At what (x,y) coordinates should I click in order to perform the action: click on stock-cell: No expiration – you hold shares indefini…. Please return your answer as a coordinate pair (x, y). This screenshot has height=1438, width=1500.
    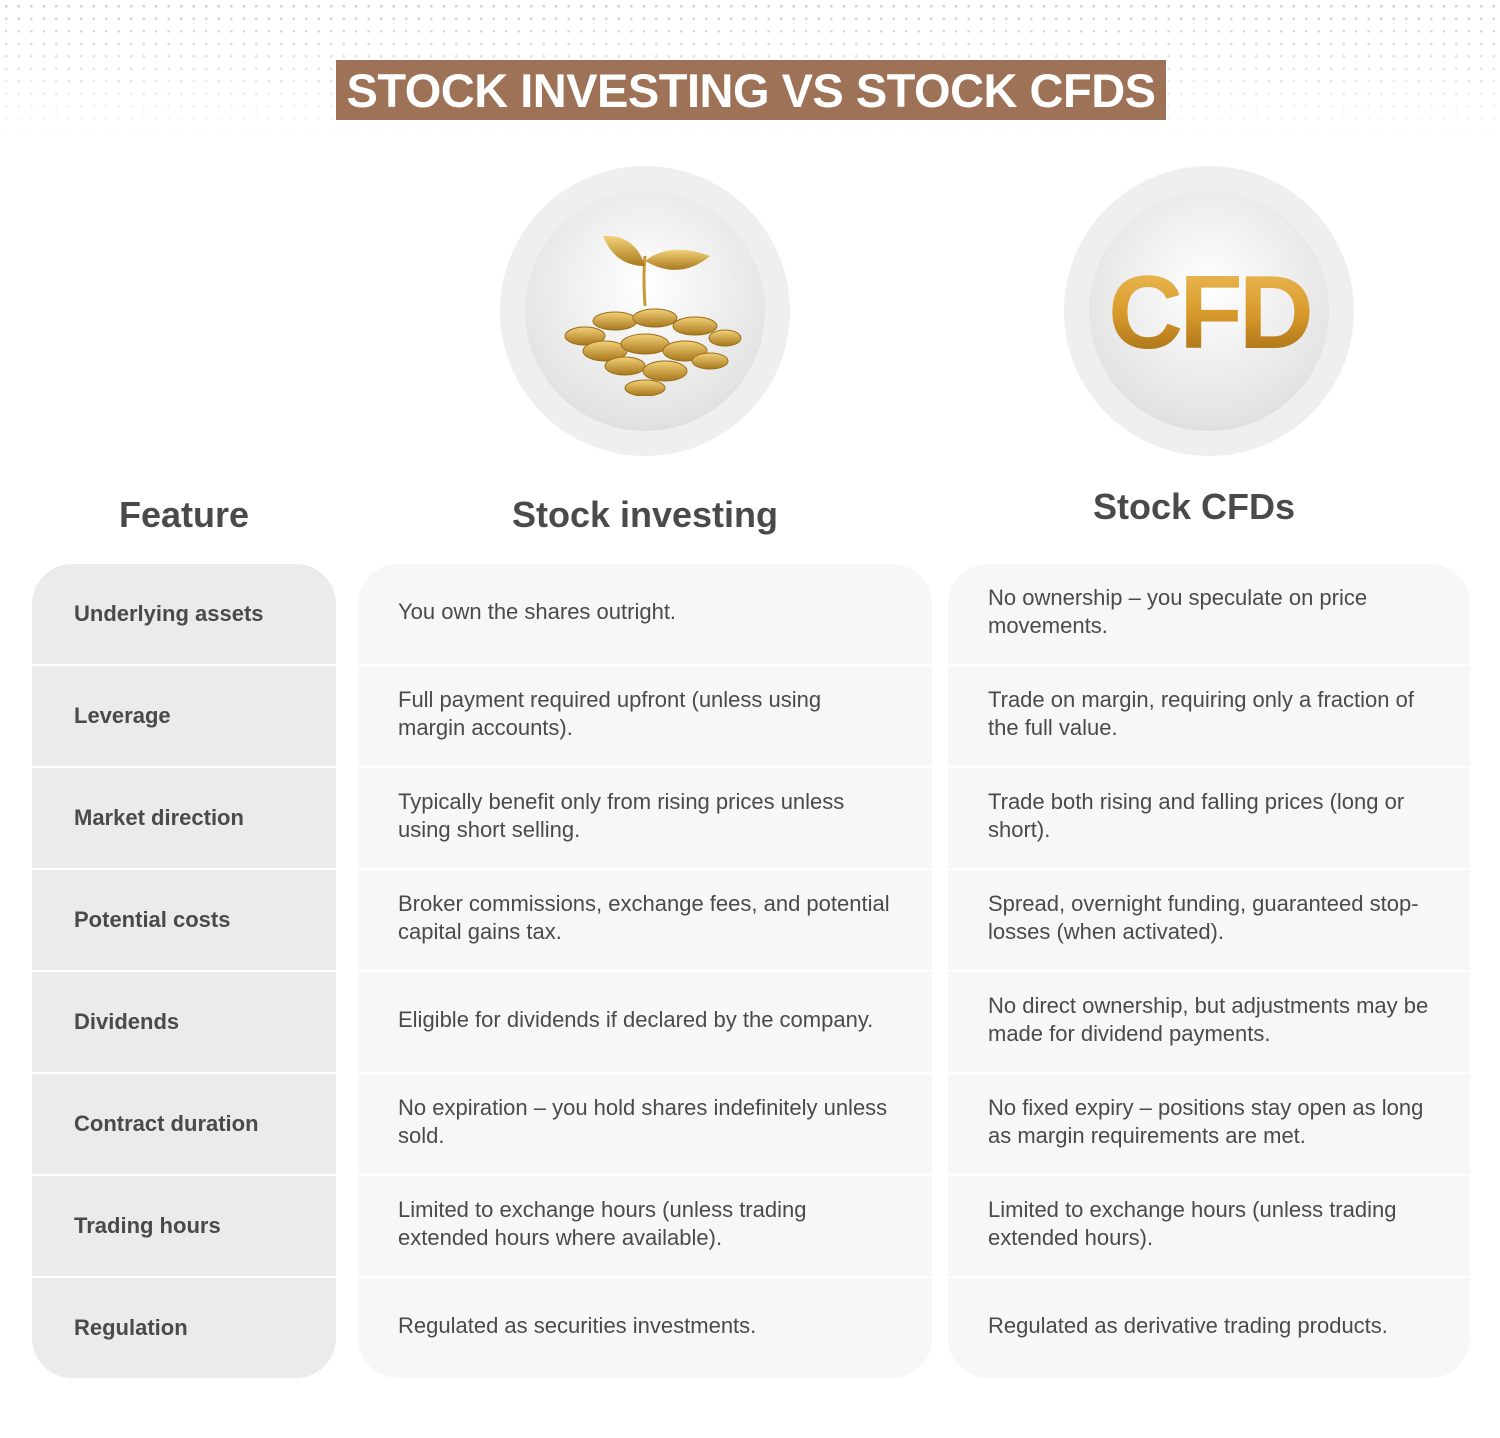
    Looking at the image, I should click on (645, 1125).